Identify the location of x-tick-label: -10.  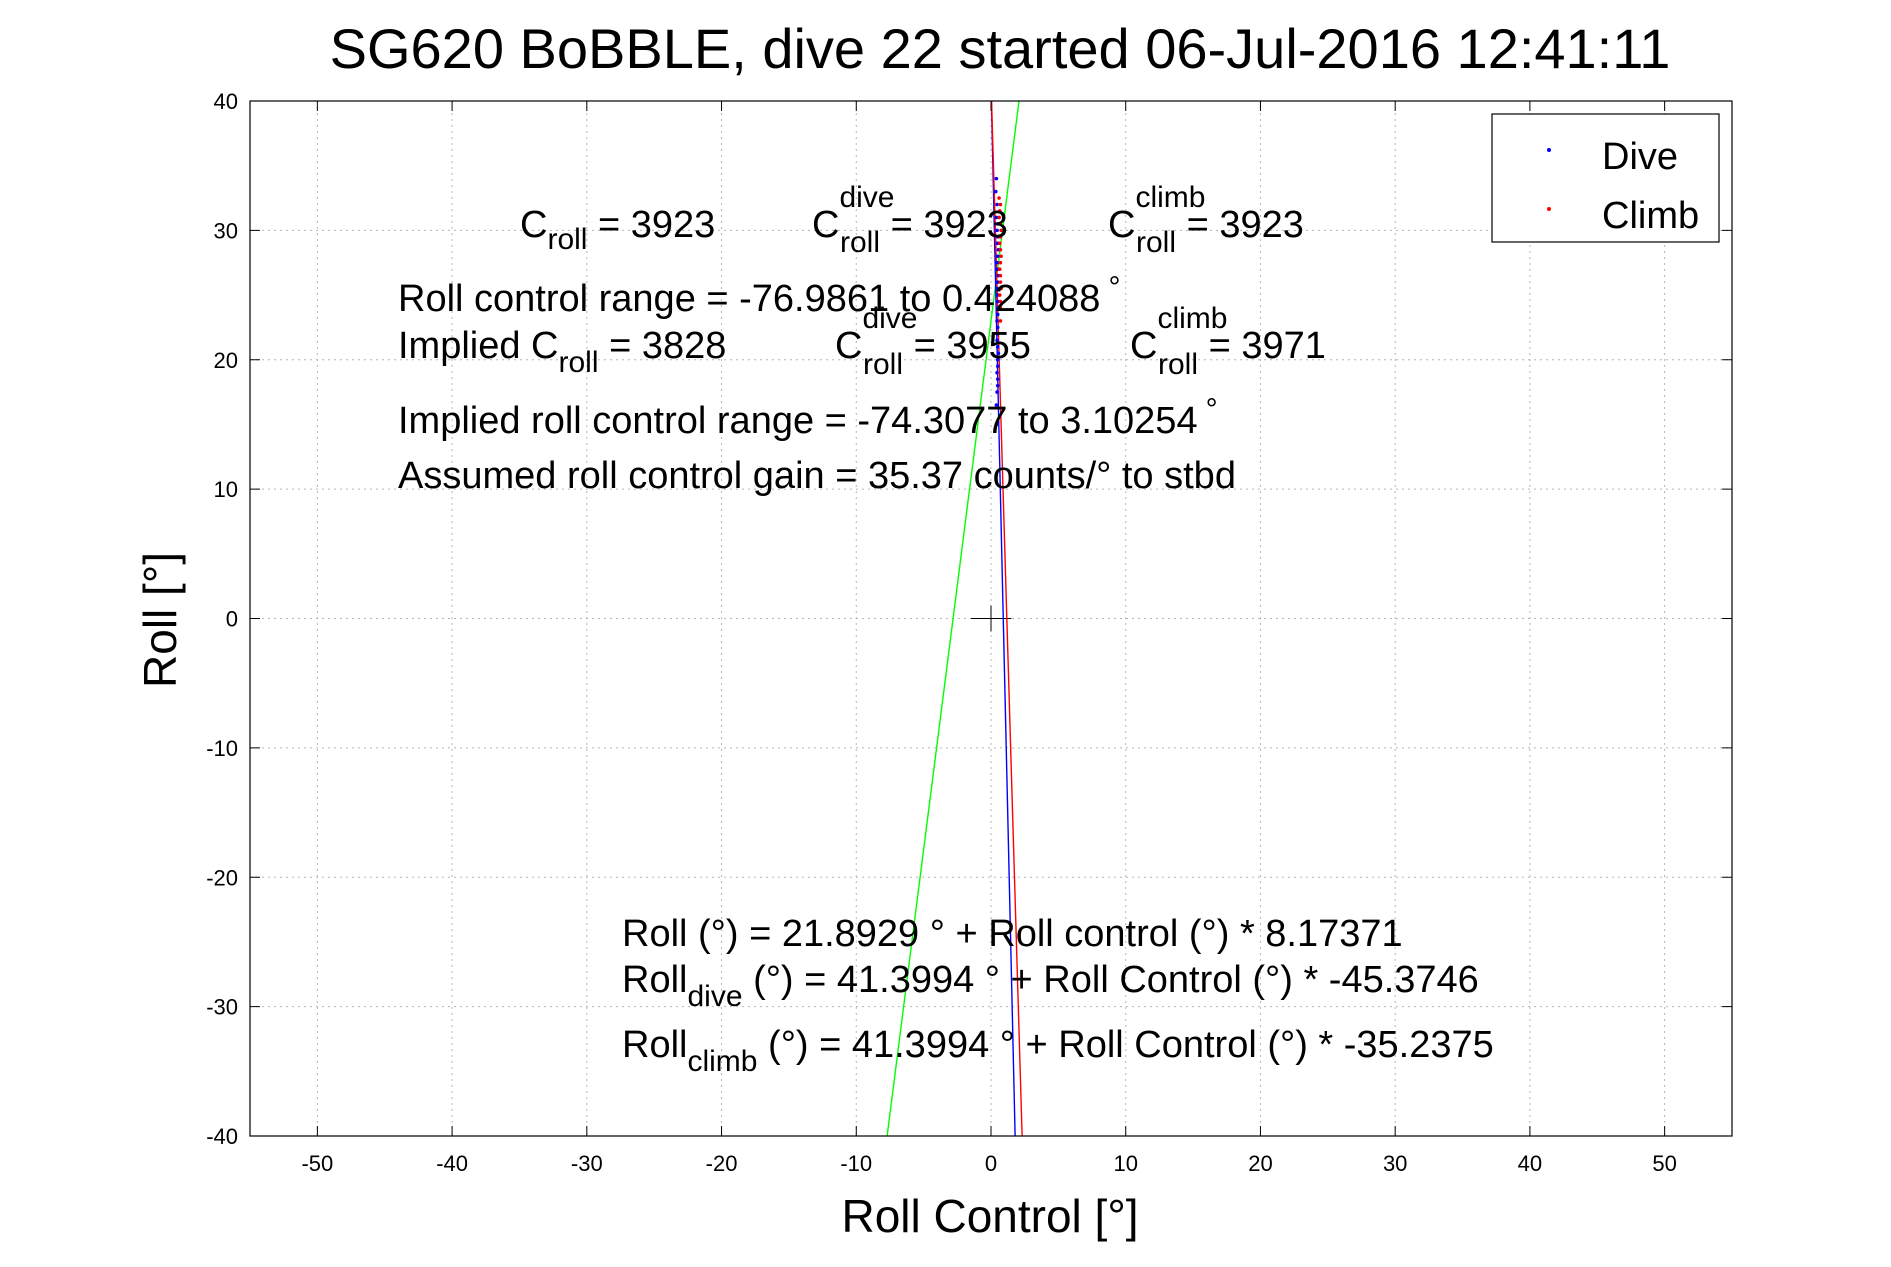
(856, 1163).